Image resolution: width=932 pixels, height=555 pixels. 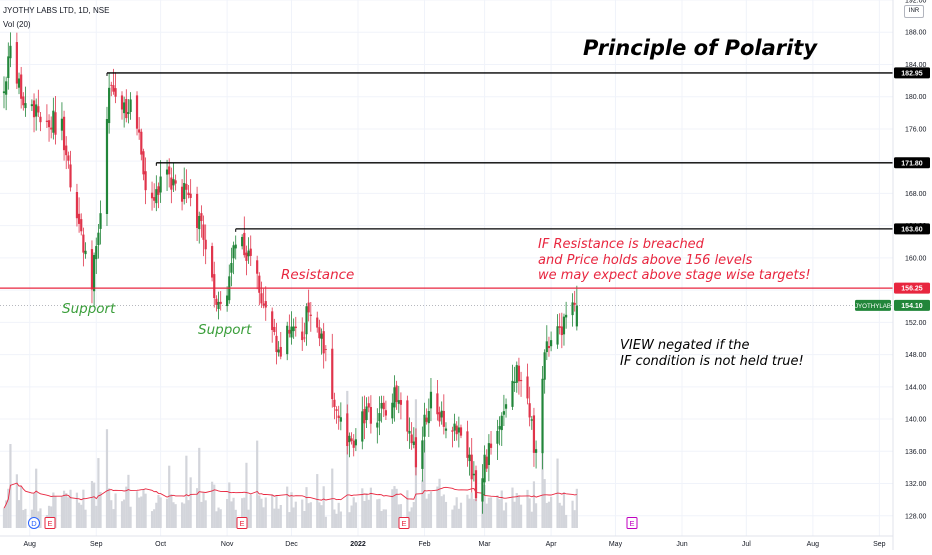 What do you see at coordinates (873, 306) in the screenshot?
I see `symbol-tag-label: JYOTHYLAB` at bounding box center [873, 306].